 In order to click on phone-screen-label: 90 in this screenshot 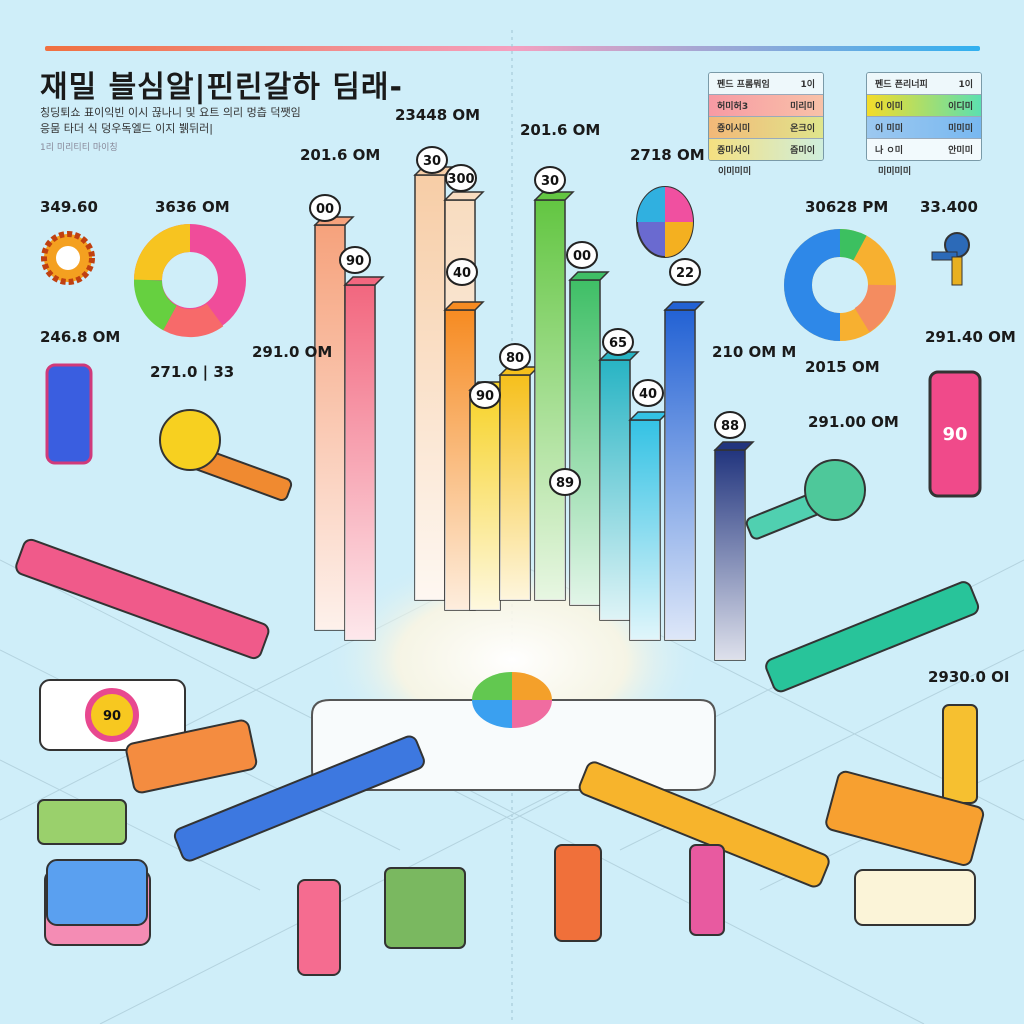, I will do `click(954, 434)`.